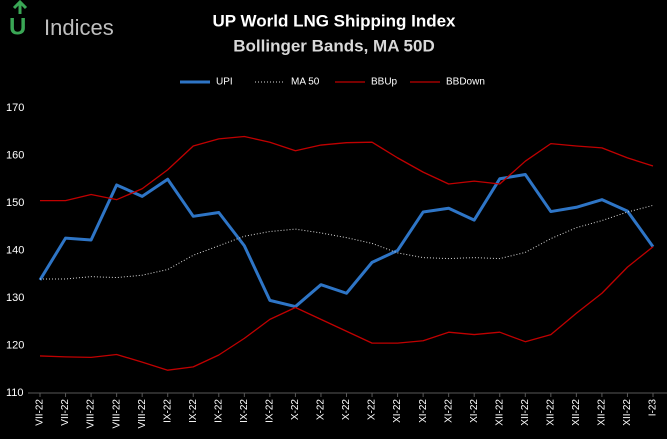 This screenshot has height=439, width=667. What do you see at coordinates (79, 27) in the screenshot?
I see `logo-text: Indices` at bounding box center [79, 27].